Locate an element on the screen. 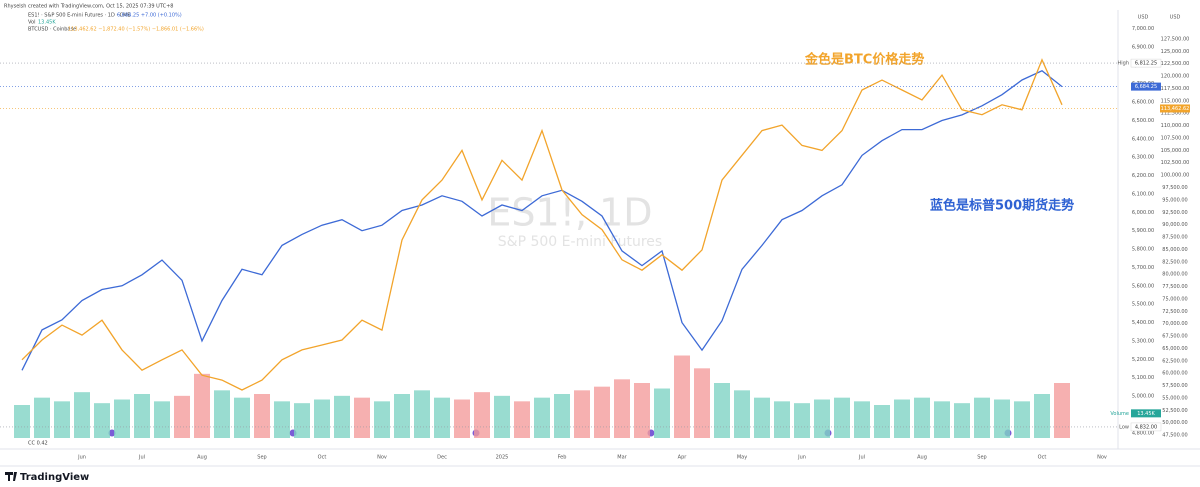 This screenshot has height=487, width=1200. marker-label: Volume is located at coordinates (1119, 414).